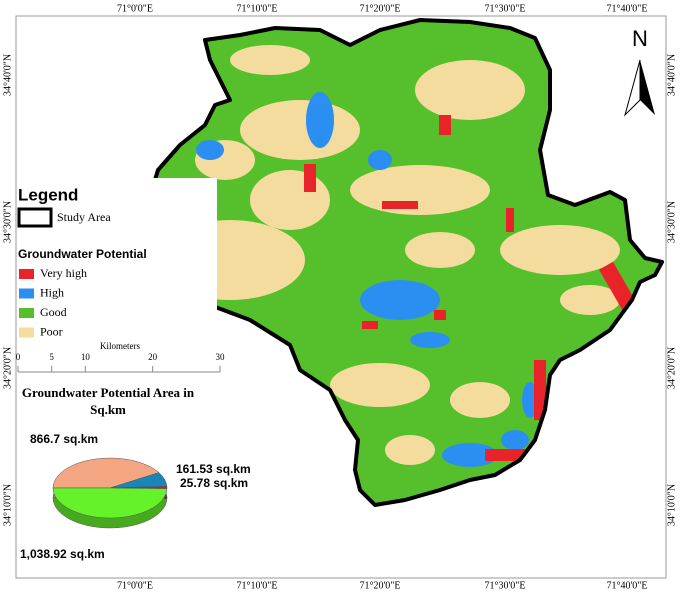 The width and height of the screenshot is (680, 593). I want to click on top-coordinate: 71°20'0"E, so click(380, 8).